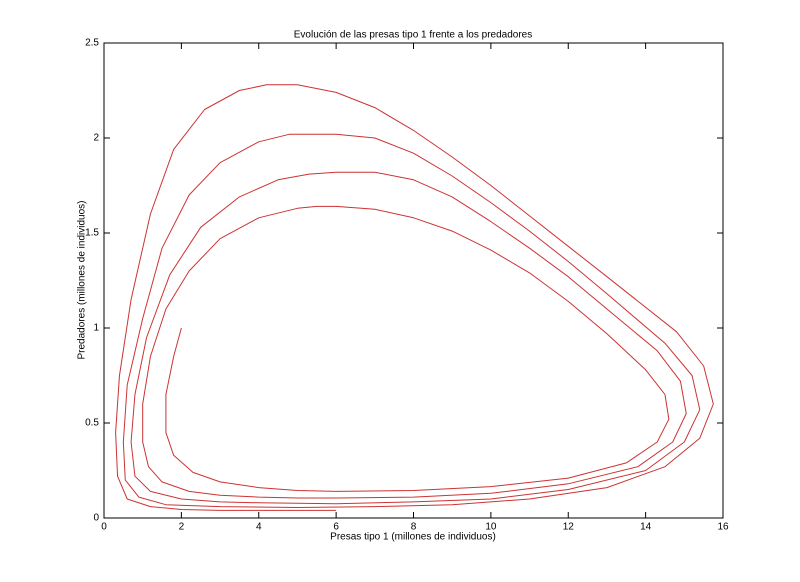 The height and width of the screenshot is (582, 800). I want to click on y-tick-label: 0, so click(96, 518).